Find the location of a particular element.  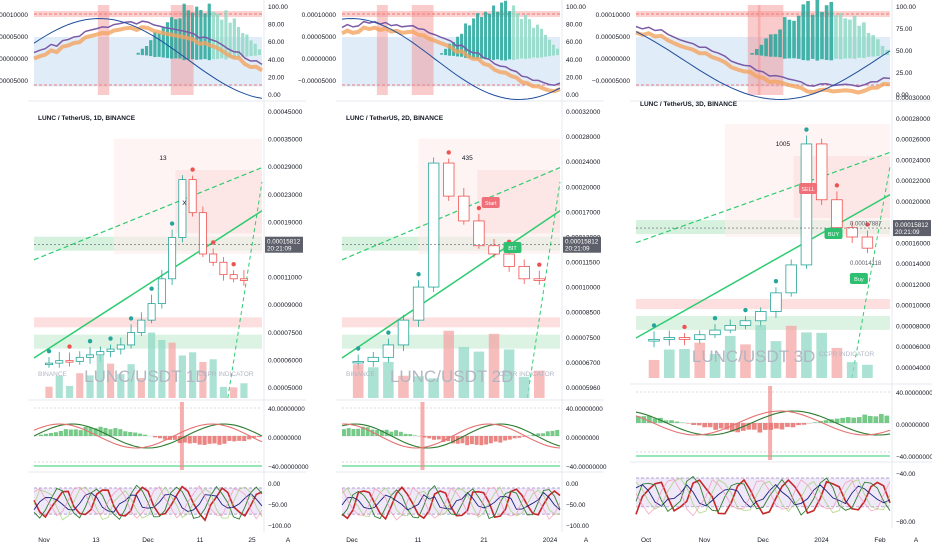

chart-header: LUNC / TetherUS, 3D, BINANCE is located at coordinates (689, 104).